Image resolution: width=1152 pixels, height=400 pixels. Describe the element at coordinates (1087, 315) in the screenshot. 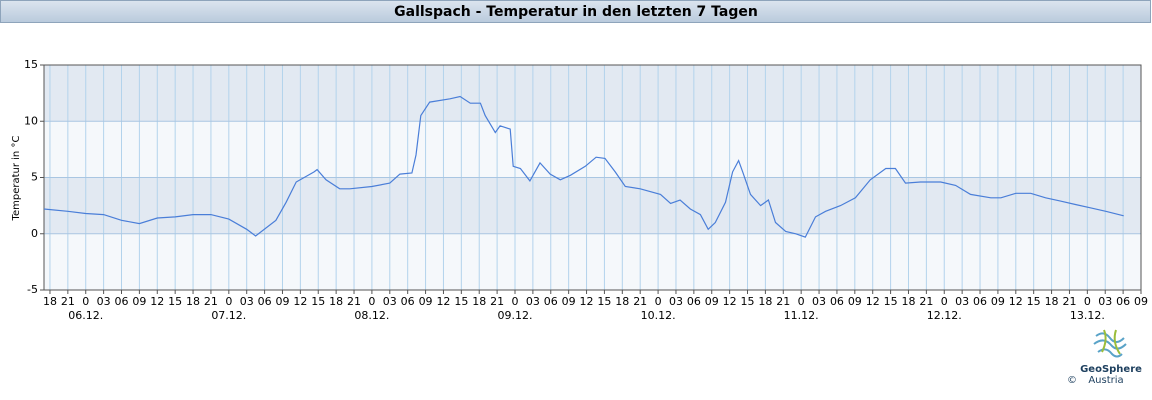

I see `date-label: 13.12.` at that location.